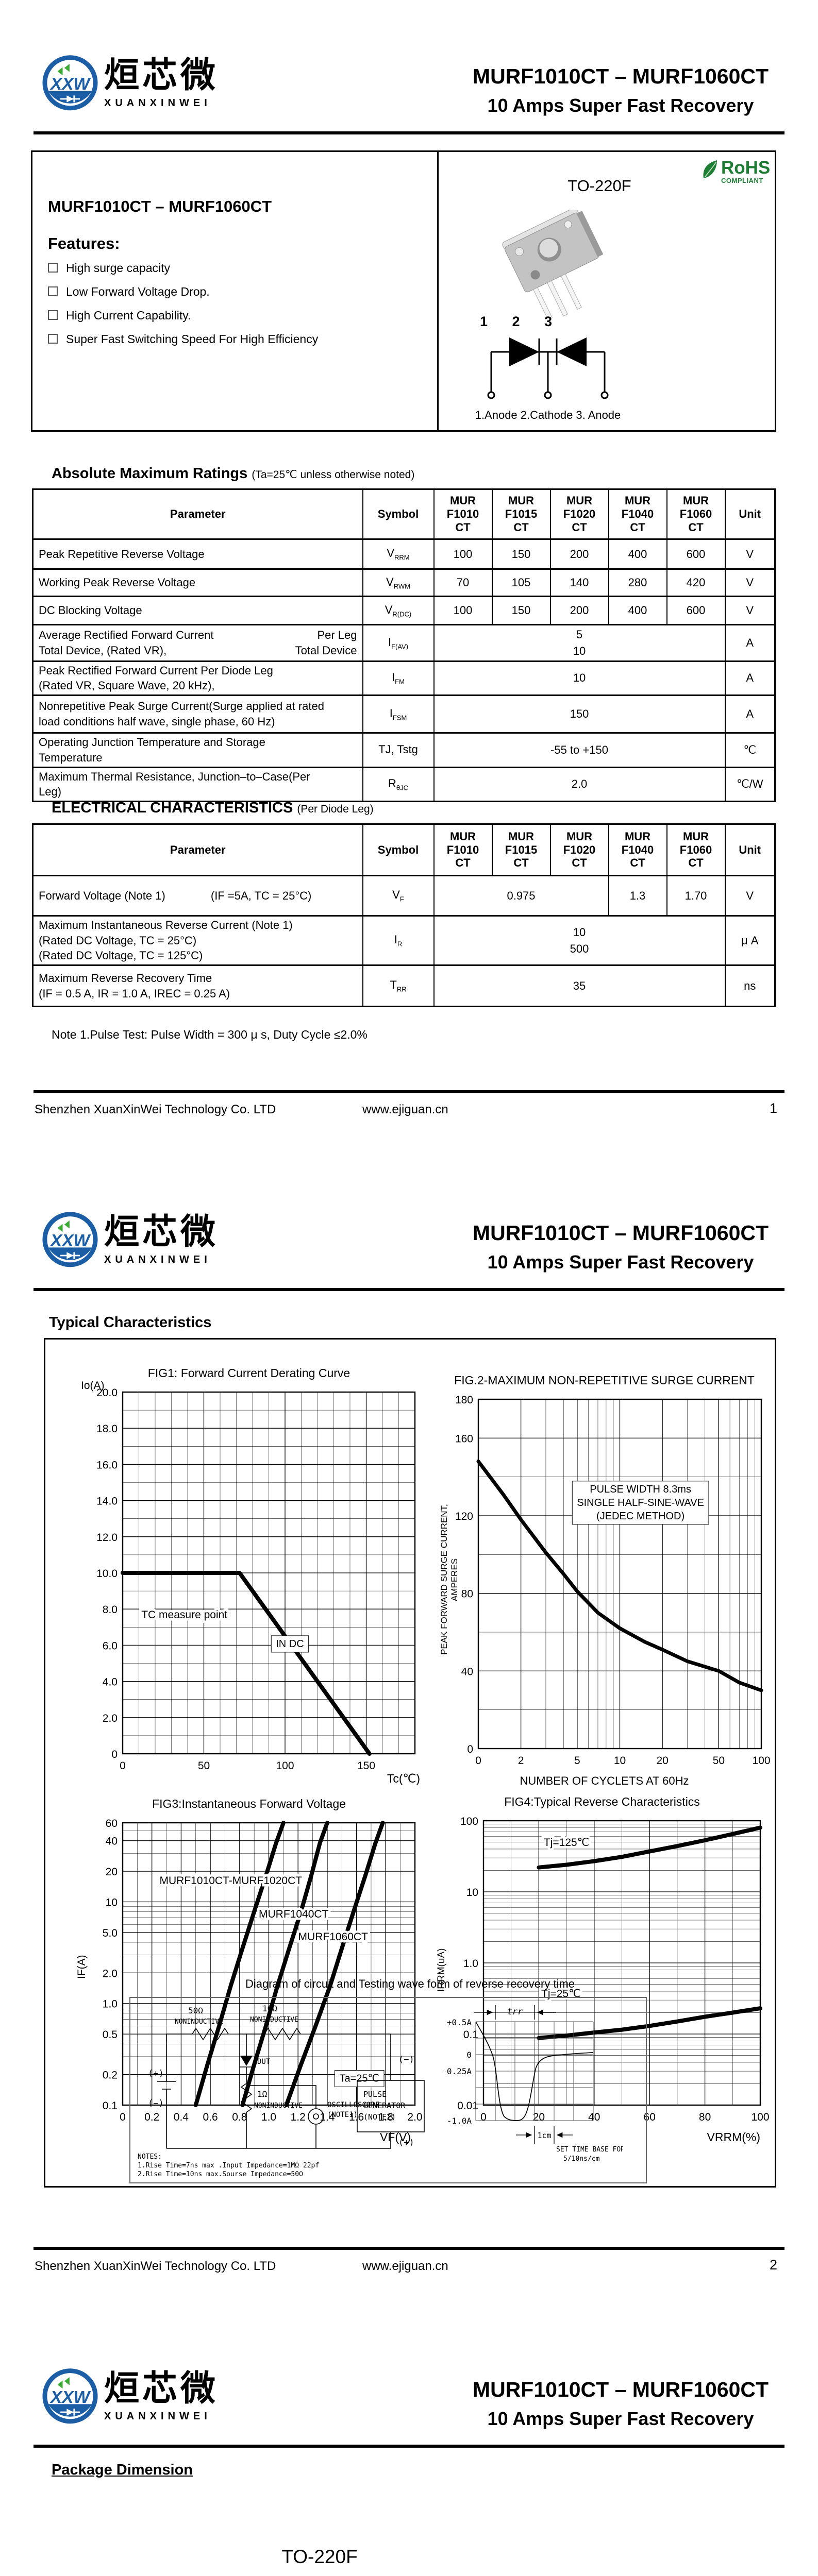  Describe the element at coordinates (398, 849) in the screenshot. I see `header-symbol: Symbol` at that location.